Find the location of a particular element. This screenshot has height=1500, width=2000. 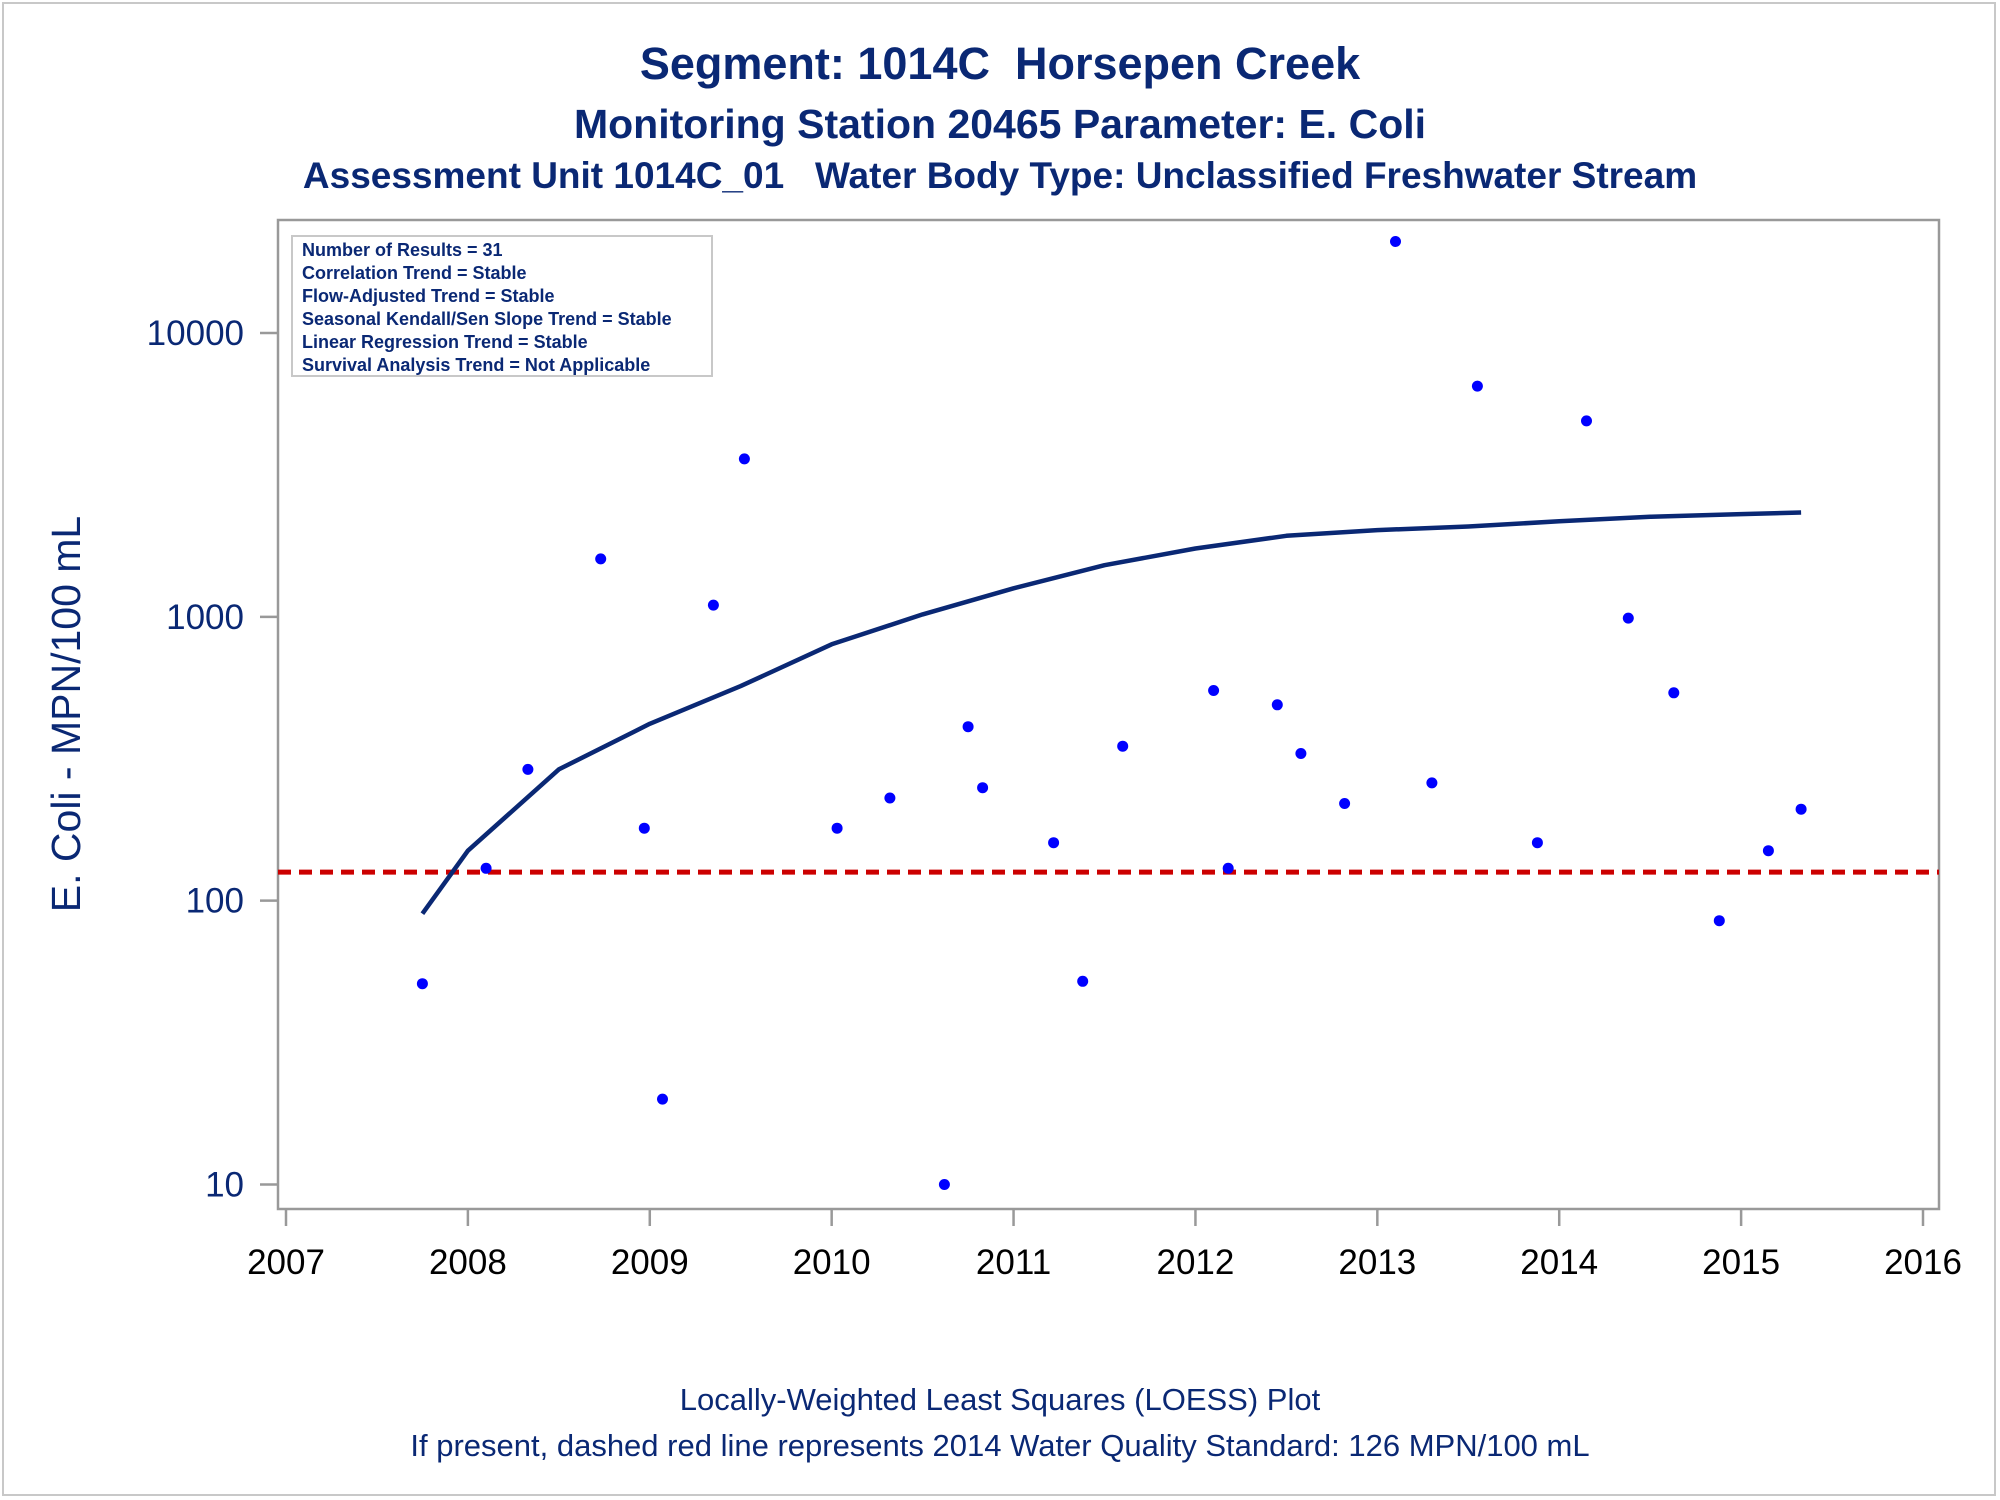

x-tick-label: 2013 is located at coordinates (1377, 1262).